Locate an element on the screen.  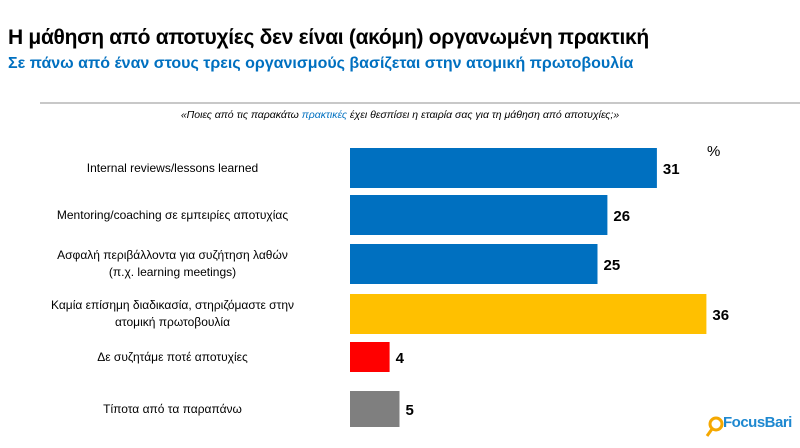
category-label: Internal reviews/lessons learned is located at coordinates (172, 167).